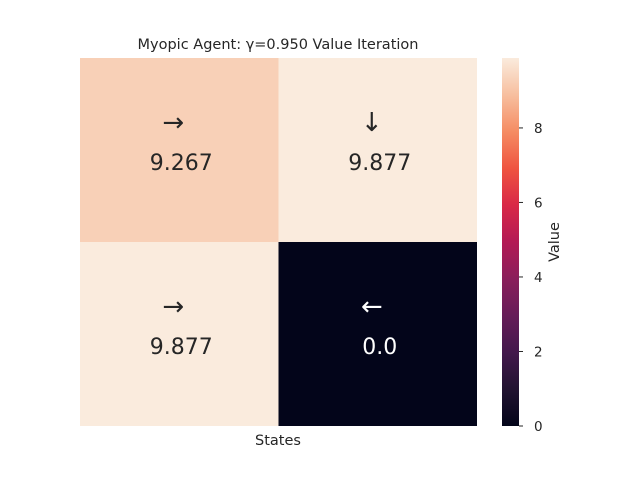 This screenshot has height=480, width=640. I want to click on colorbar-label: Value, so click(555, 242).